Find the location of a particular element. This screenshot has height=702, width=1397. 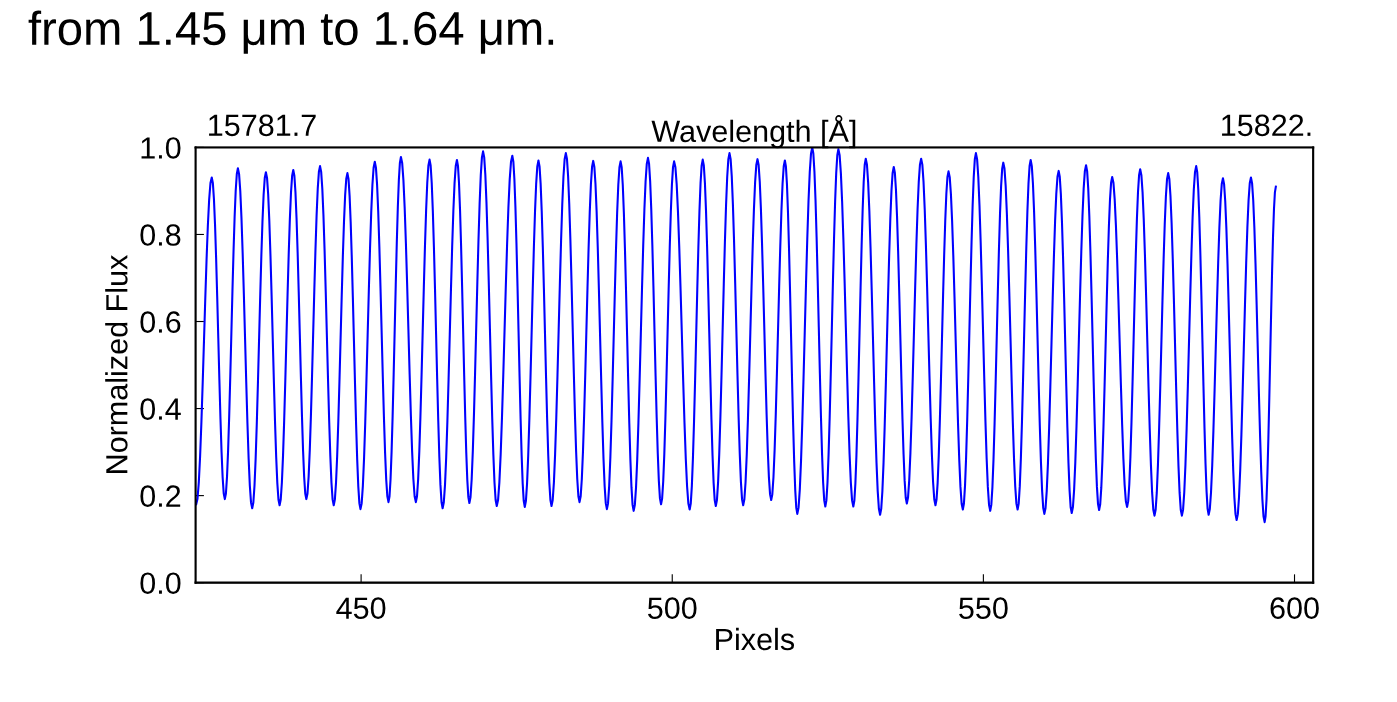

x-axis-title: Pixels is located at coordinates (755, 639).